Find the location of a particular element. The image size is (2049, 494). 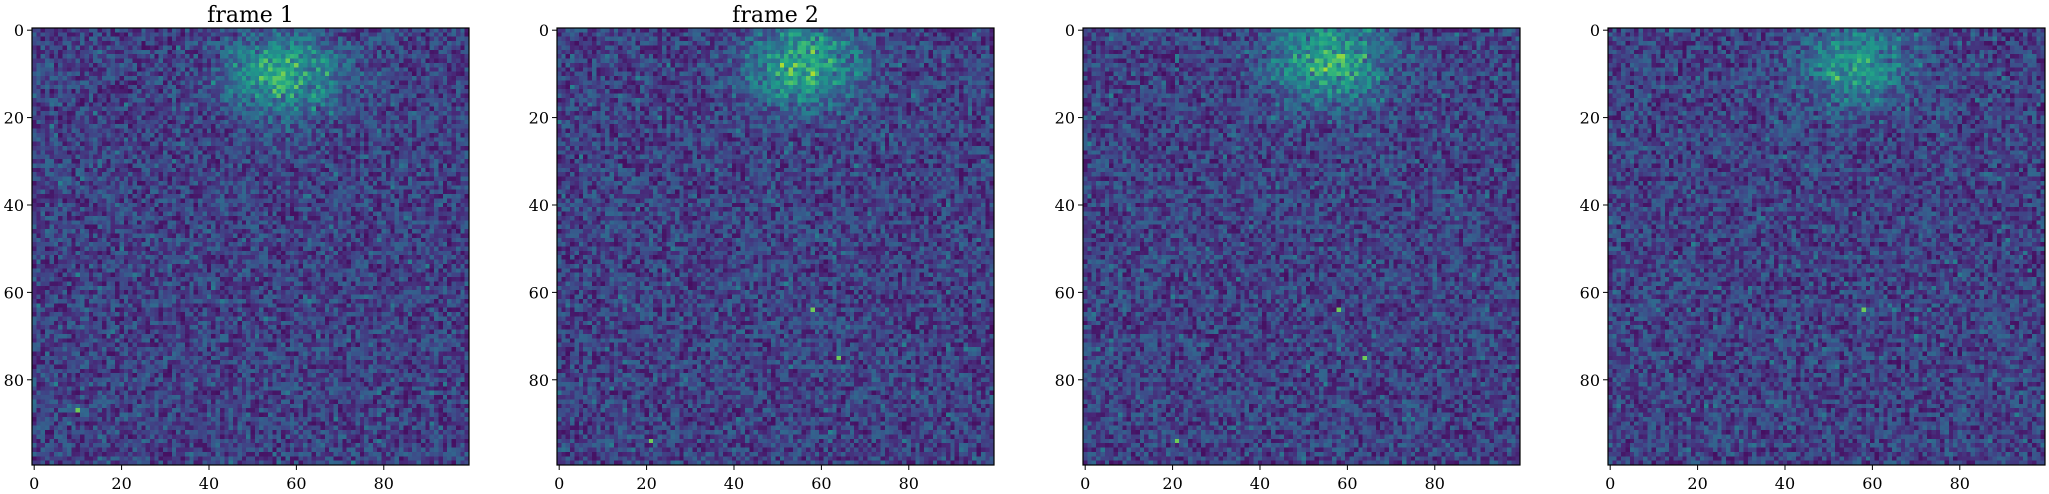

panel-title: frame 1 is located at coordinates (250, 15).